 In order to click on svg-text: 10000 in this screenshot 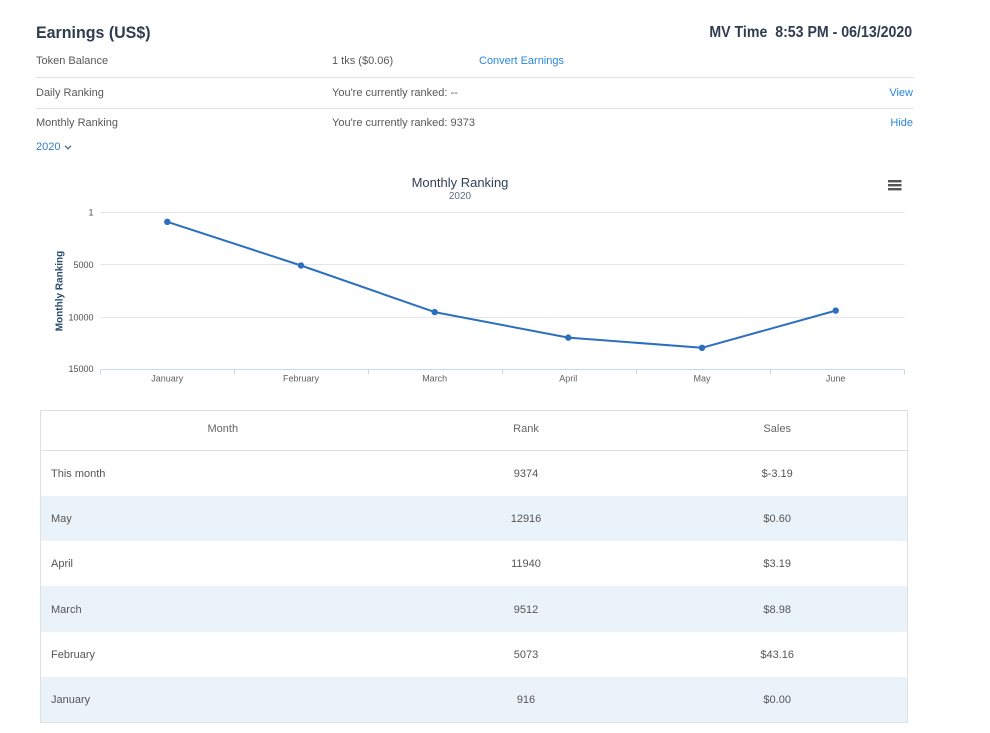, I will do `click(80, 318)`.